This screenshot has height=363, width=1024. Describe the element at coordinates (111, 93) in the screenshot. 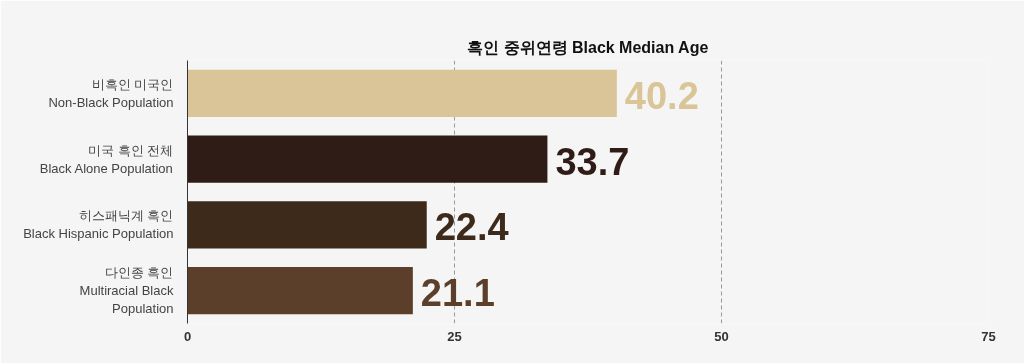

I see `y-tick-label: 비흑인 미국인 Non-Black Population` at that location.